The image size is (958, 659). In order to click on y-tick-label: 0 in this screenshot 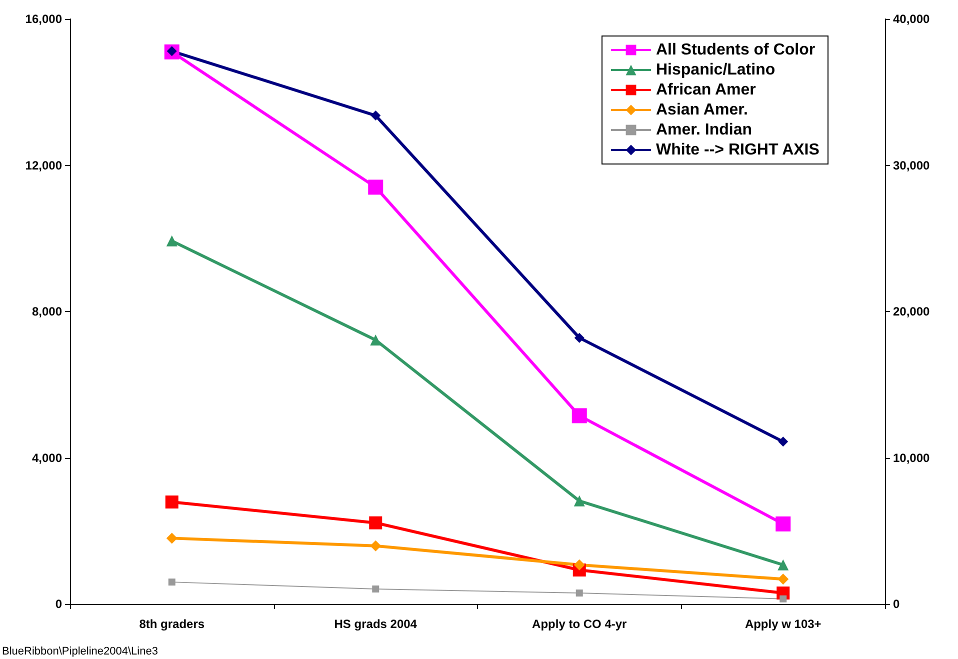, I will do `click(58, 604)`.